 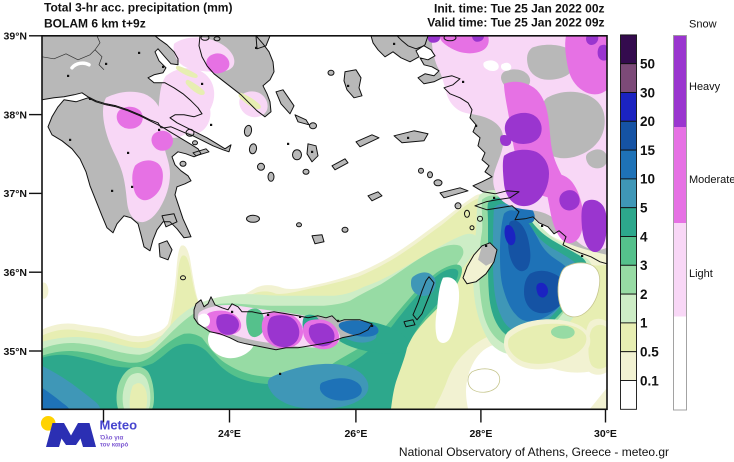 I want to click on svg-text: 2, so click(x=644, y=294).